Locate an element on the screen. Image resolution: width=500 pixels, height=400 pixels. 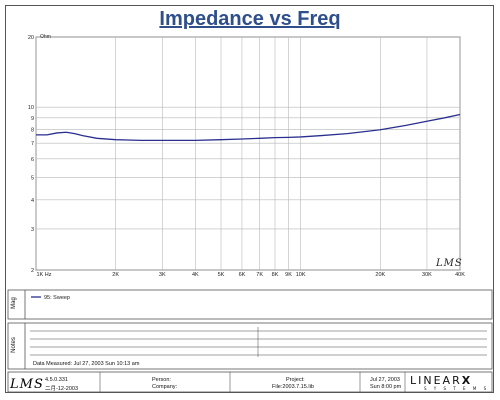
y-tick-label: 9 is located at coordinates (32, 119).